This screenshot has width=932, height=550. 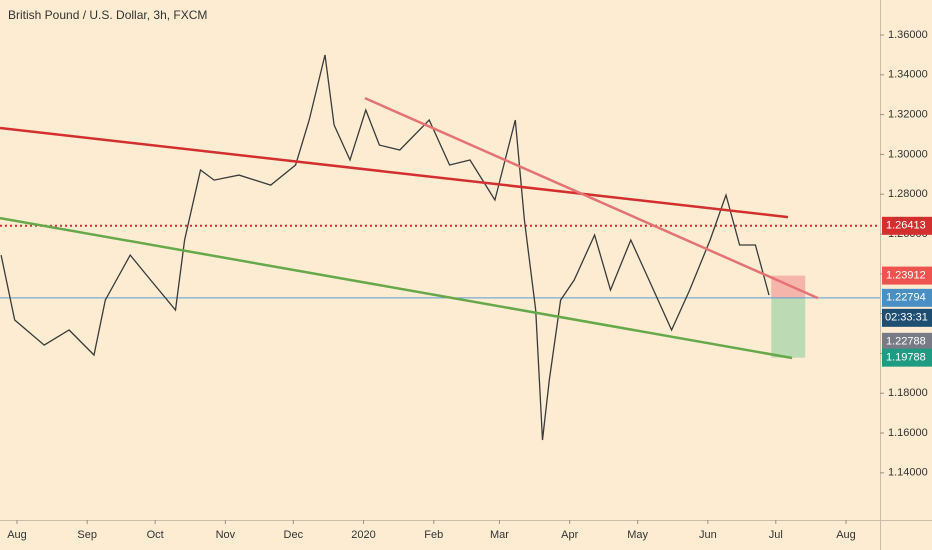 I want to click on level-badge-bg, so click(x=907, y=225).